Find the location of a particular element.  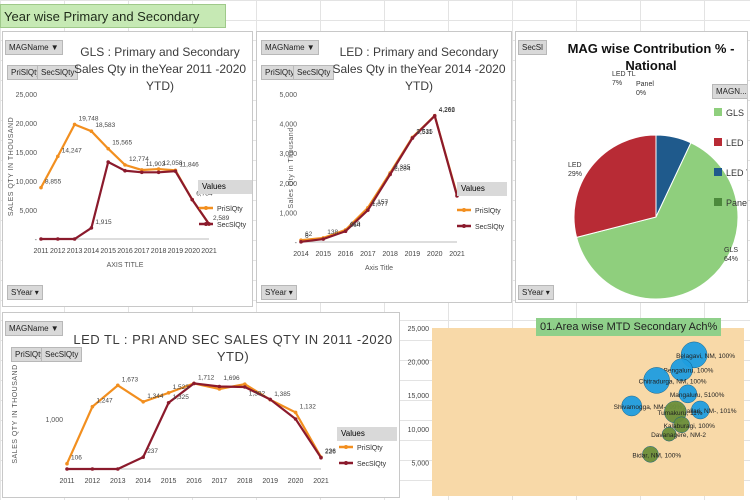

pie-label-percent: 0% is located at coordinates (641, 93).